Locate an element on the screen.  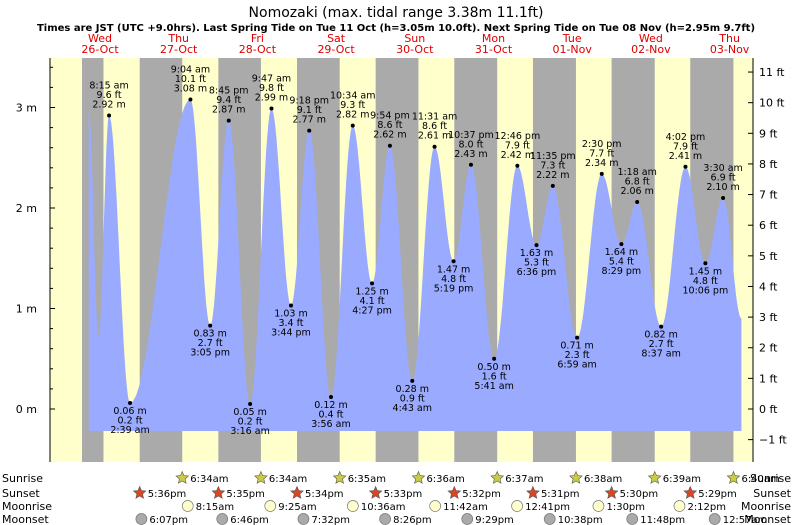
tide-label: 5:19 pm is located at coordinates (454, 288).